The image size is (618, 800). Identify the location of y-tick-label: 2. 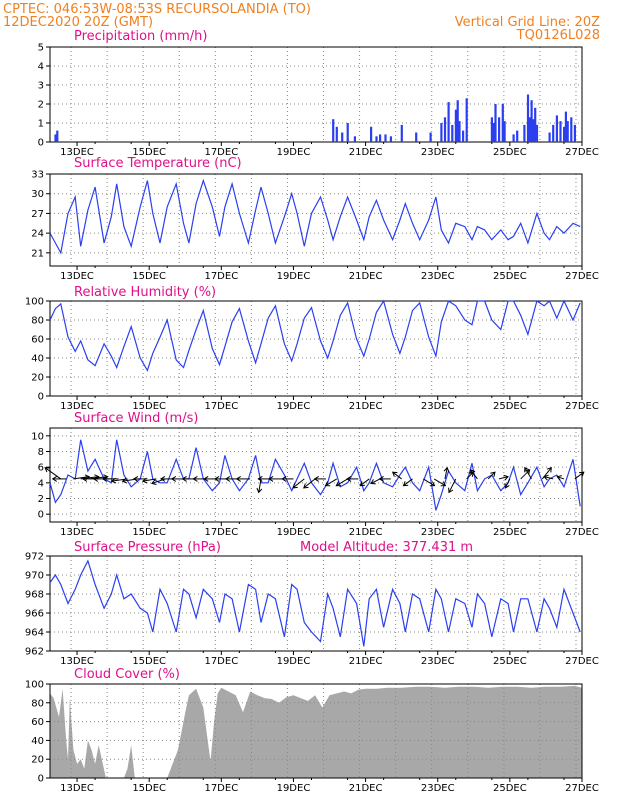
(41, 499).